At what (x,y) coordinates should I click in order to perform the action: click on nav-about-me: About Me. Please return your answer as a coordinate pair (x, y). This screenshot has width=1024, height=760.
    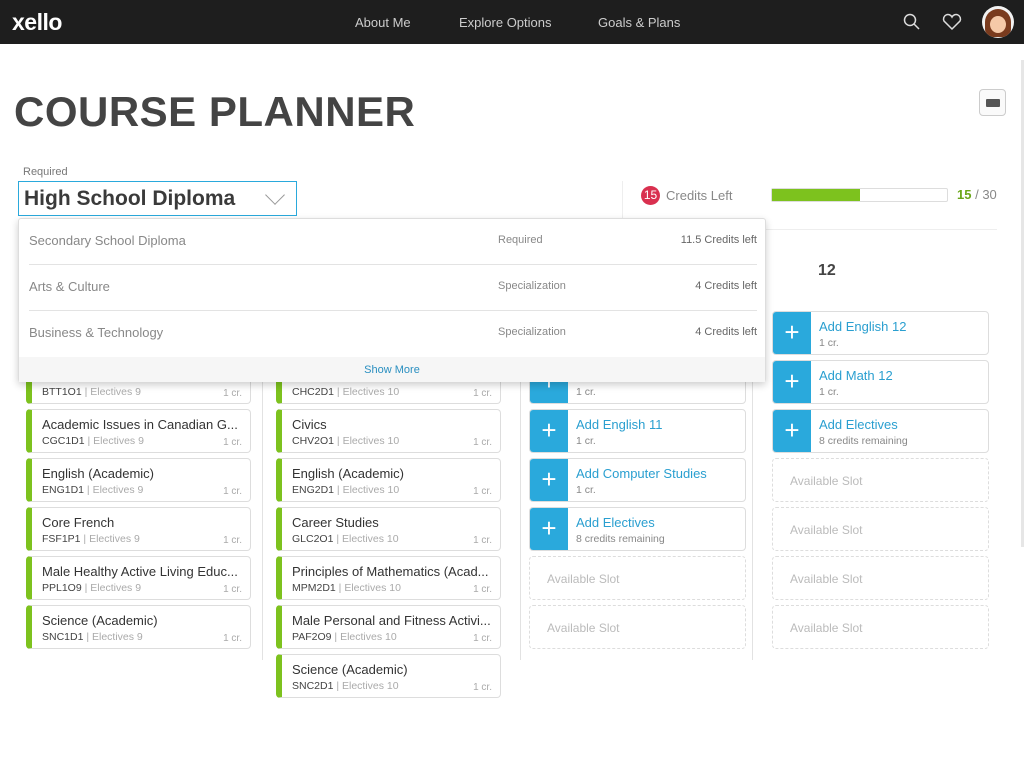
    Looking at the image, I should click on (383, 22).